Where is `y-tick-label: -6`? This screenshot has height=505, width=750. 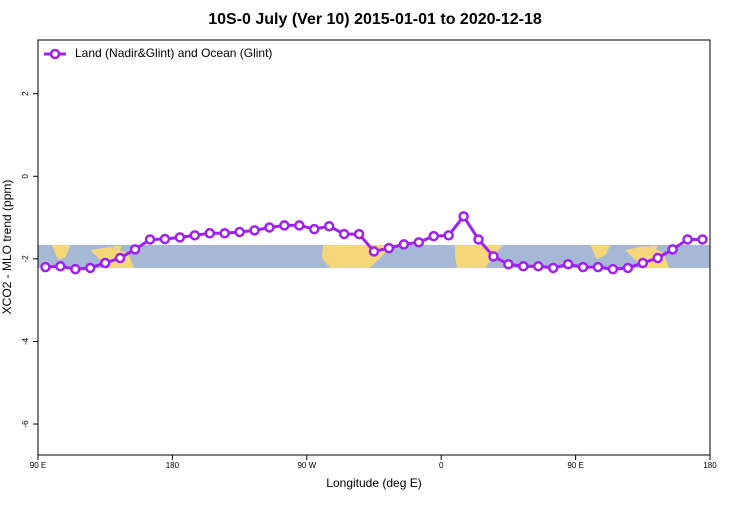 y-tick-label: -6 is located at coordinates (25, 424).